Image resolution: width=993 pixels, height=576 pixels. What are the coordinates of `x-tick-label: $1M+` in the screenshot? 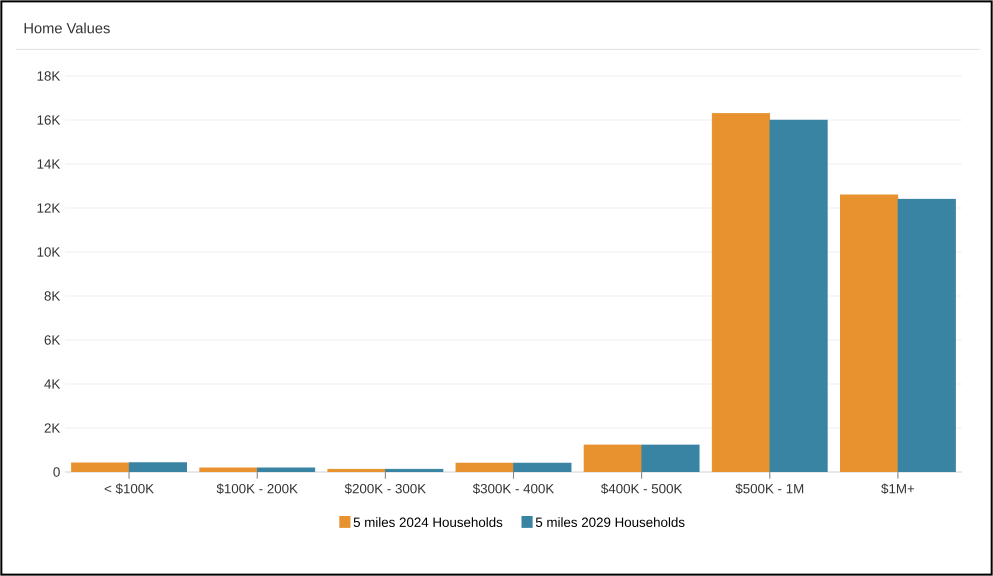 It's located at (897, 488).